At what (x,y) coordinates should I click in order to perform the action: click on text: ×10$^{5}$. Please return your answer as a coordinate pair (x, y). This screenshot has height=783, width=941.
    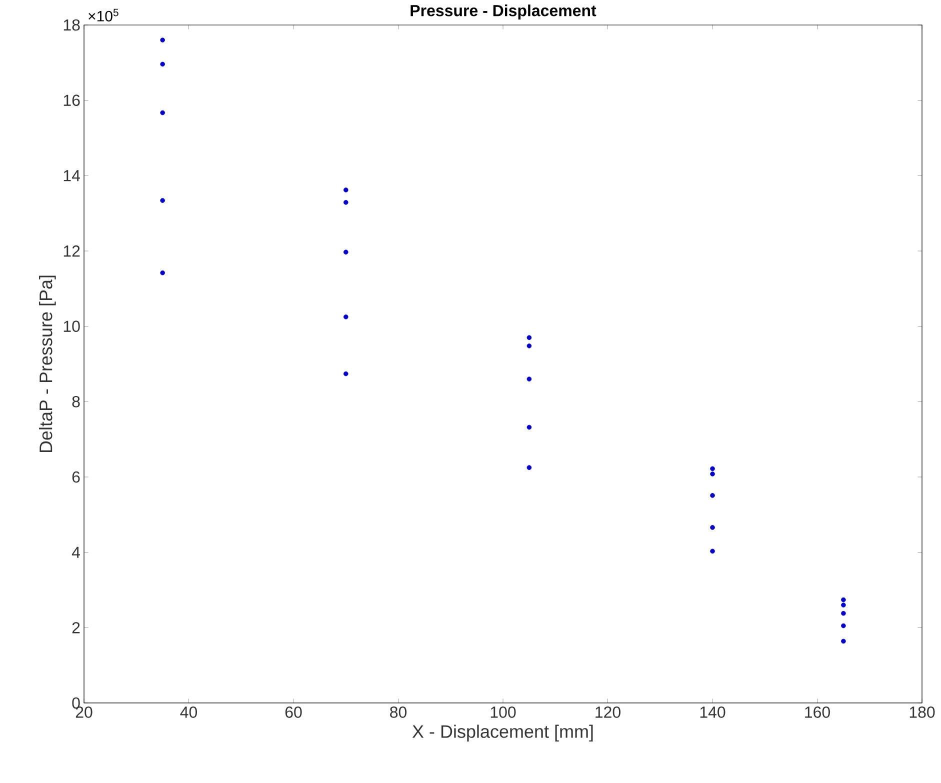
    Looking at the image, I should click on (103, 15).